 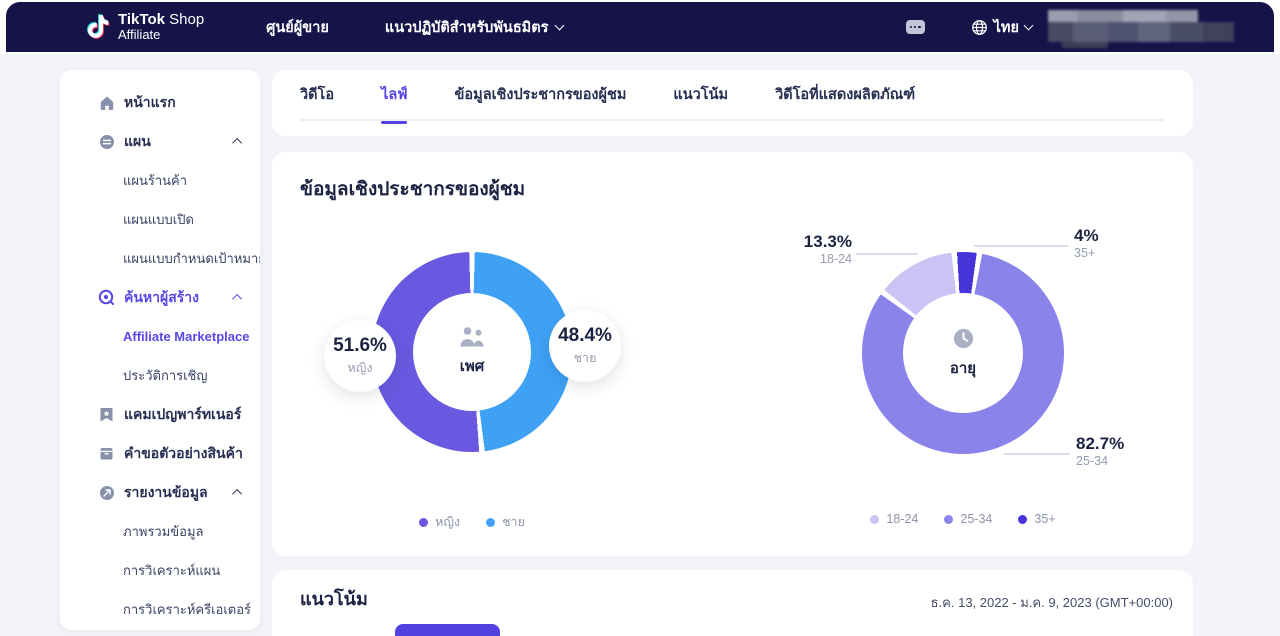 What do you see at coordinates (394, 94) in the screenshot?
I see `tab-live: ไลฟ์` at bounding box center [394, 94].